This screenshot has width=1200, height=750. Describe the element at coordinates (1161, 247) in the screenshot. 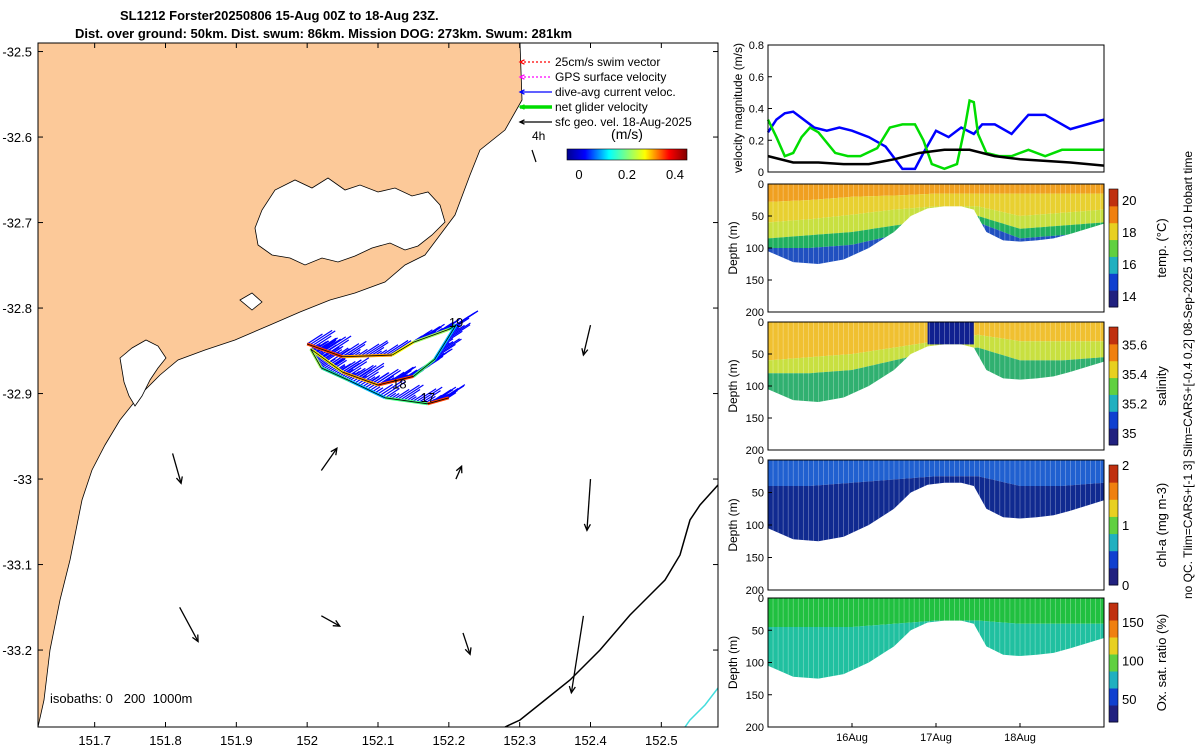

I see `colorbar-label: temp. (°C)` at that location.